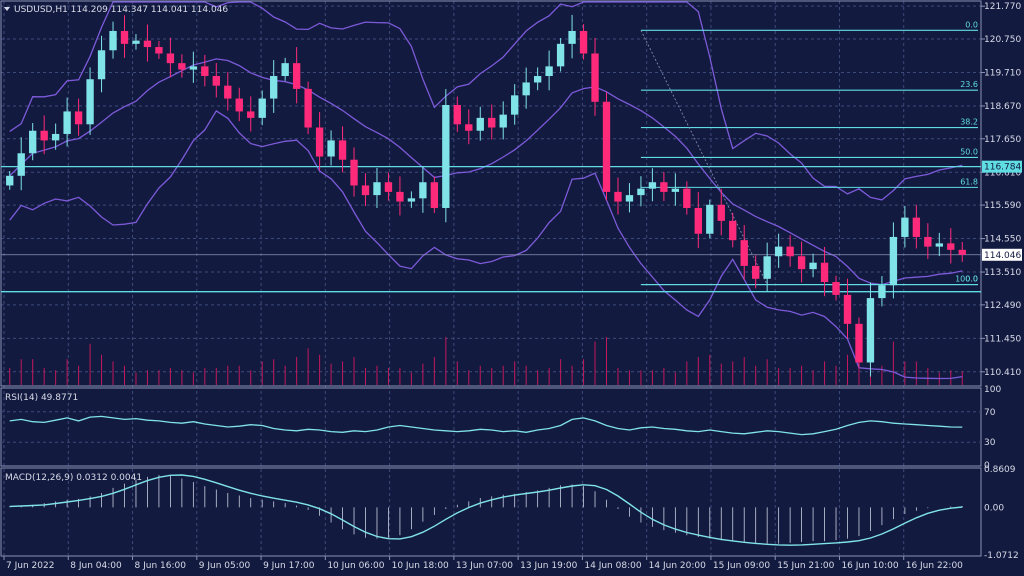  I want to click on price-tick-label: 120.750, so click(1002, 40).